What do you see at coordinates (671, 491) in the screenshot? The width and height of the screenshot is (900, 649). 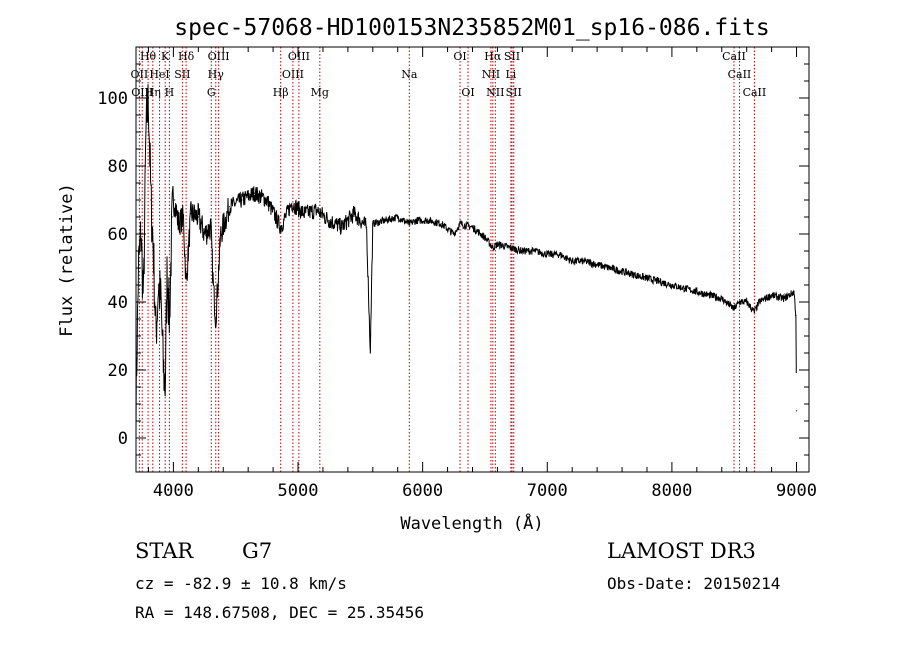 I see `x-tick-label: 8000` at bounding box center [671, 491].